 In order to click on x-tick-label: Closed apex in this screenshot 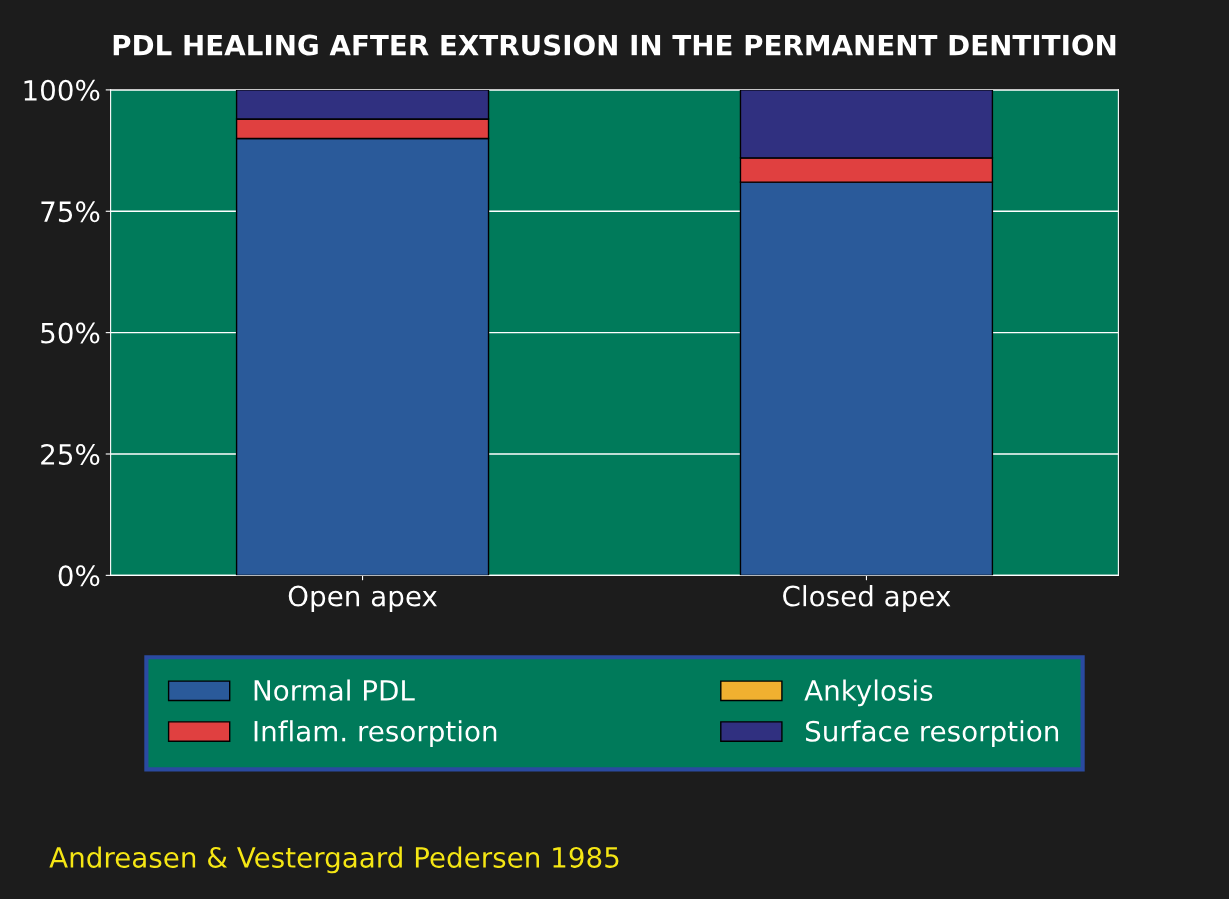, I will do `click(867, 598)`.